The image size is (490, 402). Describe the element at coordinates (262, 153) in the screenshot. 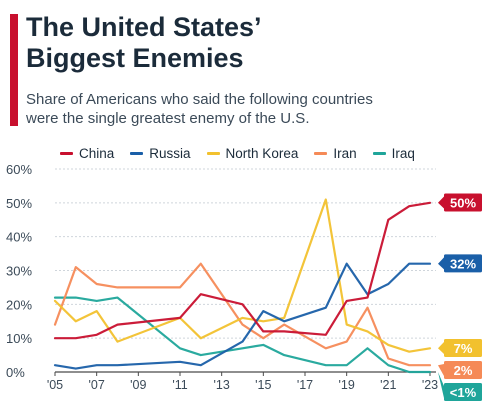

I see `legend-label: North Korea` at that location.